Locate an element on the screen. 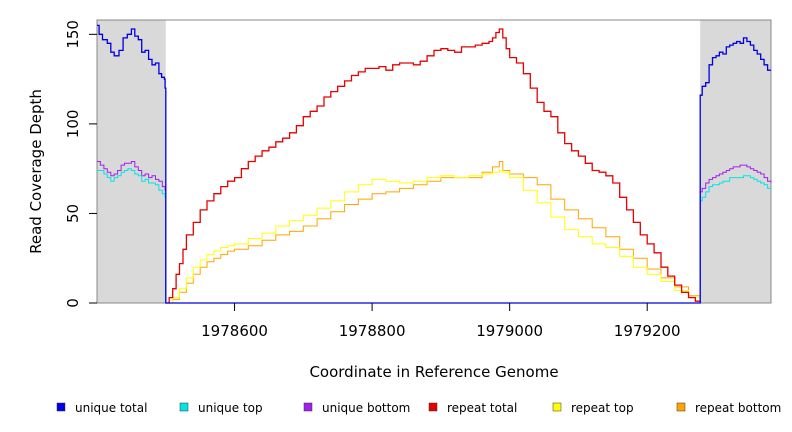 This screenshot has height=432, width=792. legend-label-unique-bottom: unique bottom is located at coordinates (366, 408).